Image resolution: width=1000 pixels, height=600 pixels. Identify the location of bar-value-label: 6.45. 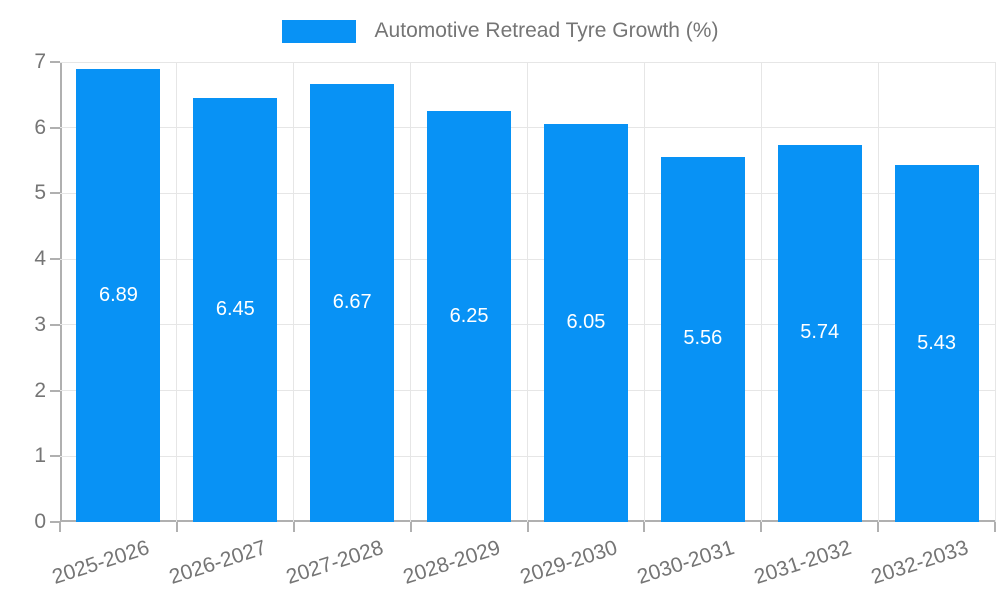
(235, 309).